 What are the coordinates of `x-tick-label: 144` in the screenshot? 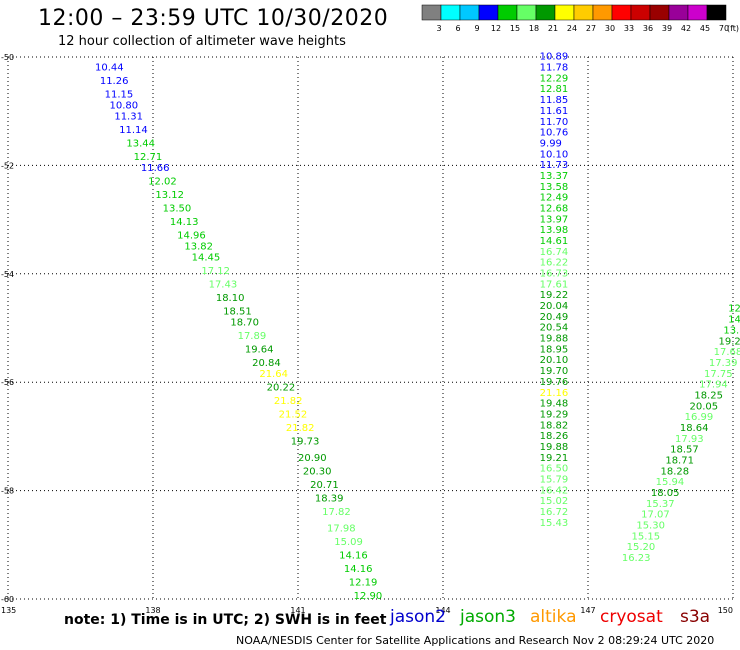 It's located at (442, 610).